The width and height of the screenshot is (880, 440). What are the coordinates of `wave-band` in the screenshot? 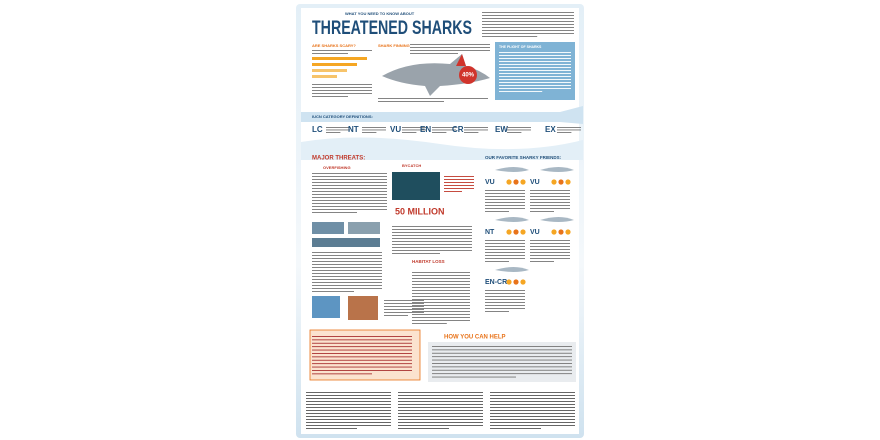 It's located at (442, 148).